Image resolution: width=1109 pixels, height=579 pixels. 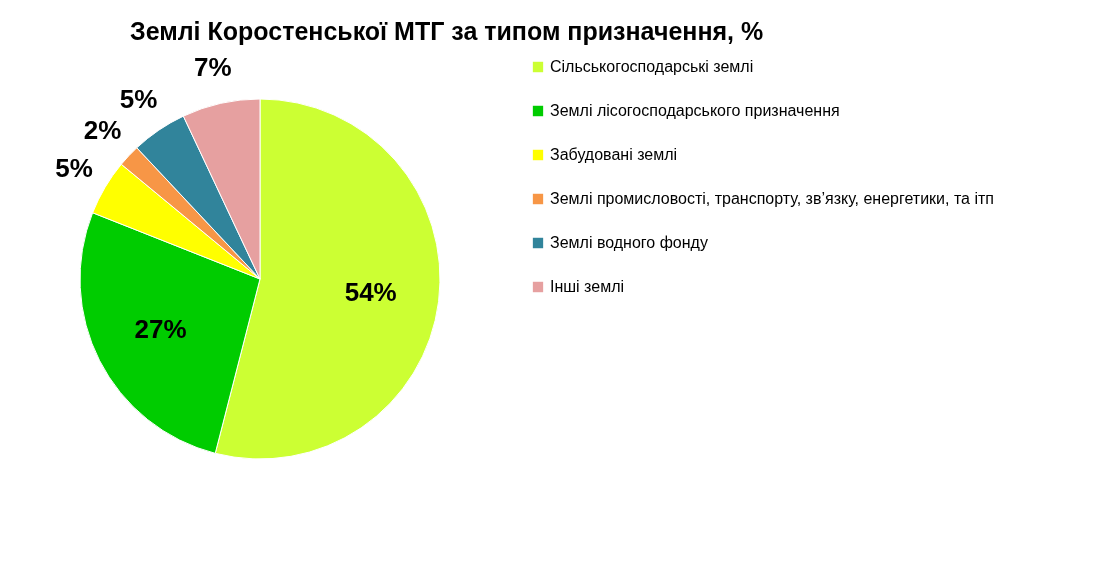 I want to click on data-label: 27%, so click(x=160, y=328).